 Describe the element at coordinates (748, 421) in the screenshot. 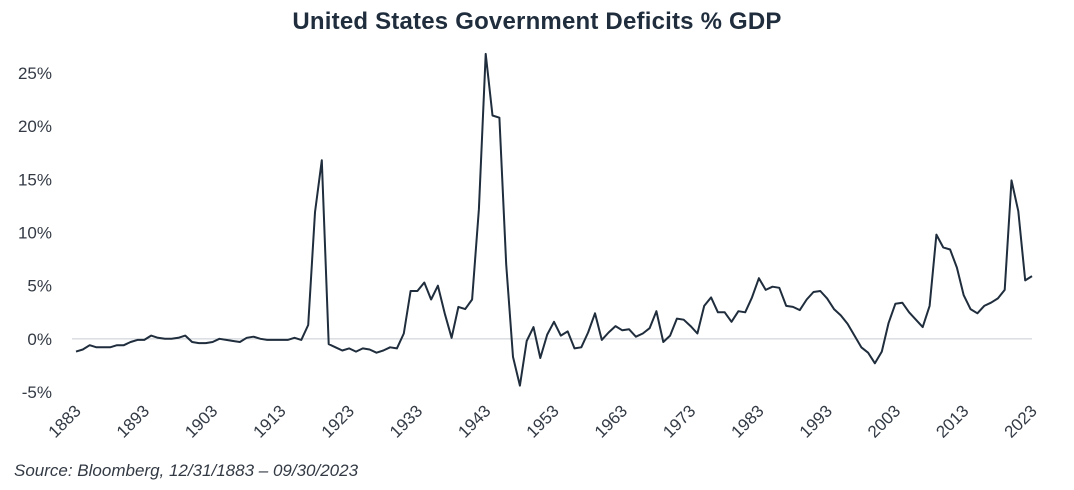

I see `x-tick-label: 1983` at that location.